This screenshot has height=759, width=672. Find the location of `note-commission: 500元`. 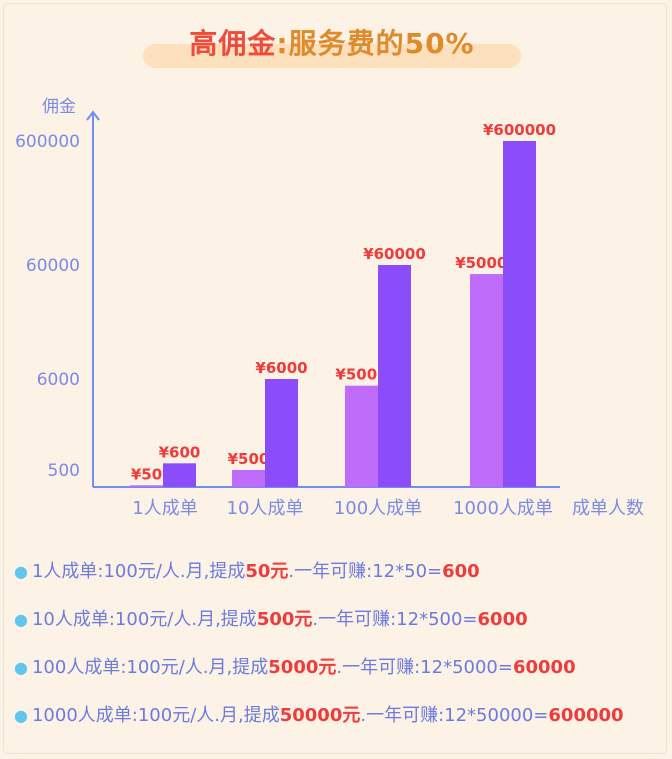

note-commission: 500元 is located at coordinates (284, 619).